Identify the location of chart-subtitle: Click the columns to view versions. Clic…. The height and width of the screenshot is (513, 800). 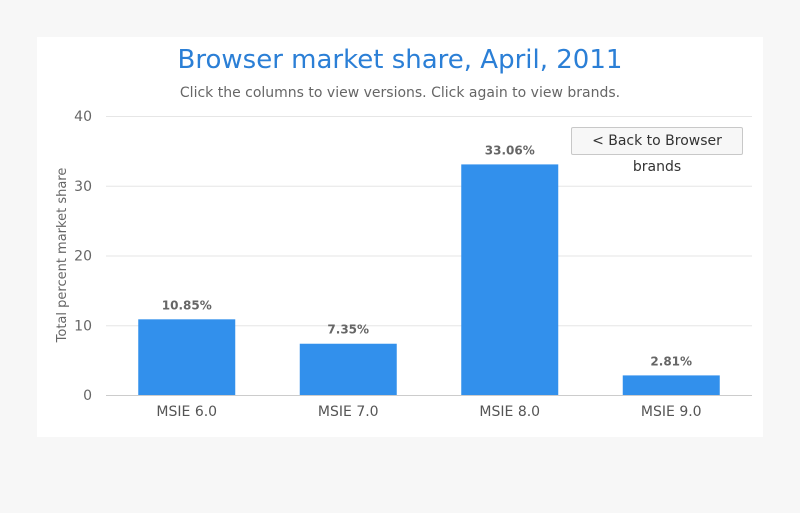
(400, 93).